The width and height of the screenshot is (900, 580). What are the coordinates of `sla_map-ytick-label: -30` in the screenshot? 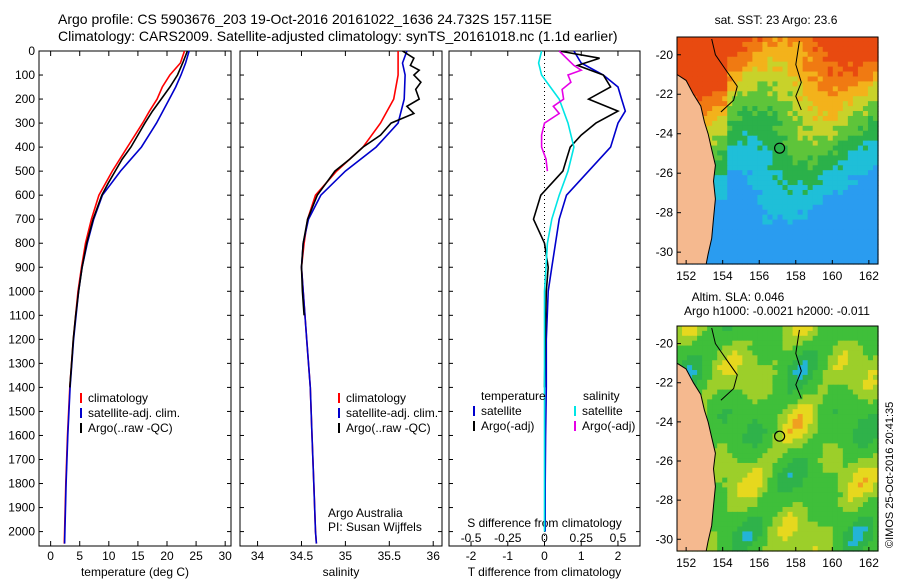 It's located at (665, 539).